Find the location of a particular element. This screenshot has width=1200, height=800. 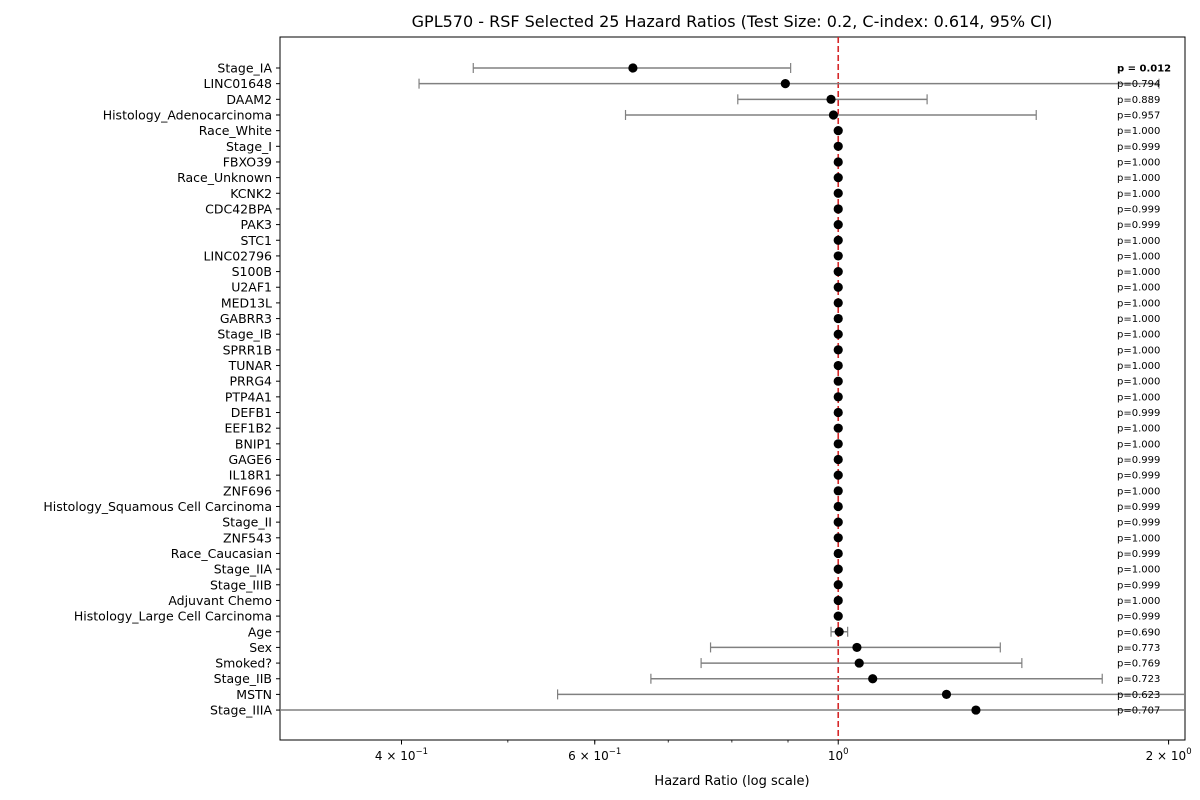

y-tick-label: Histology_Large Cell Carcinoma is located at coordinates (173, 616).